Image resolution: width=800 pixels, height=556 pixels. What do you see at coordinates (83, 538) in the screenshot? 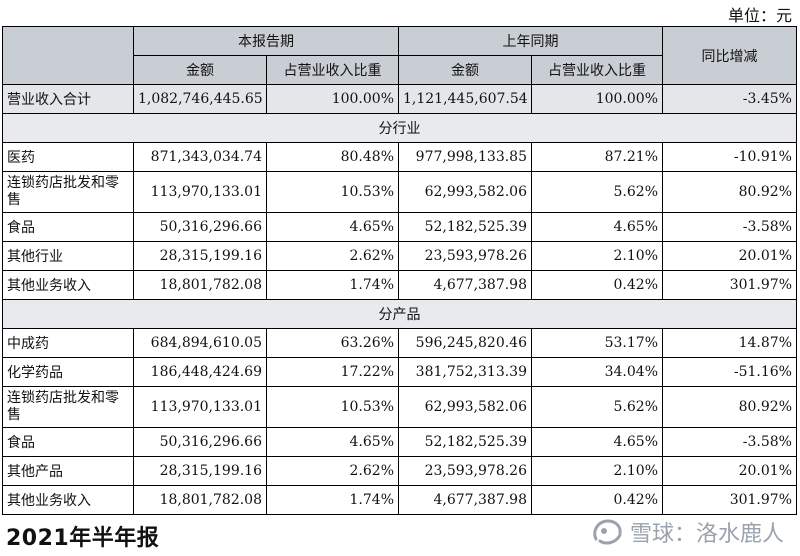
I see `report-title: 2021年半年报` at bounding box center [83, 538].